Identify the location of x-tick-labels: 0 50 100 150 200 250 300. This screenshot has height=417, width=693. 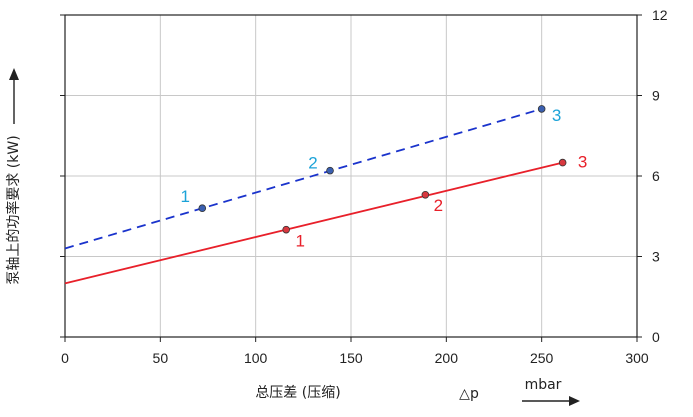
(355, 351).